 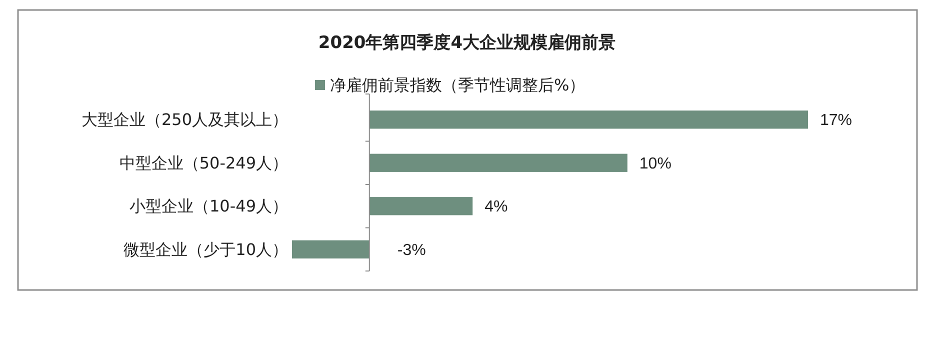 What do you see at coordinates (184, 120) in the screenshot?
I see `y-tick-label: 大型企业（250人及其以上）` at bounding box center [184, 120].